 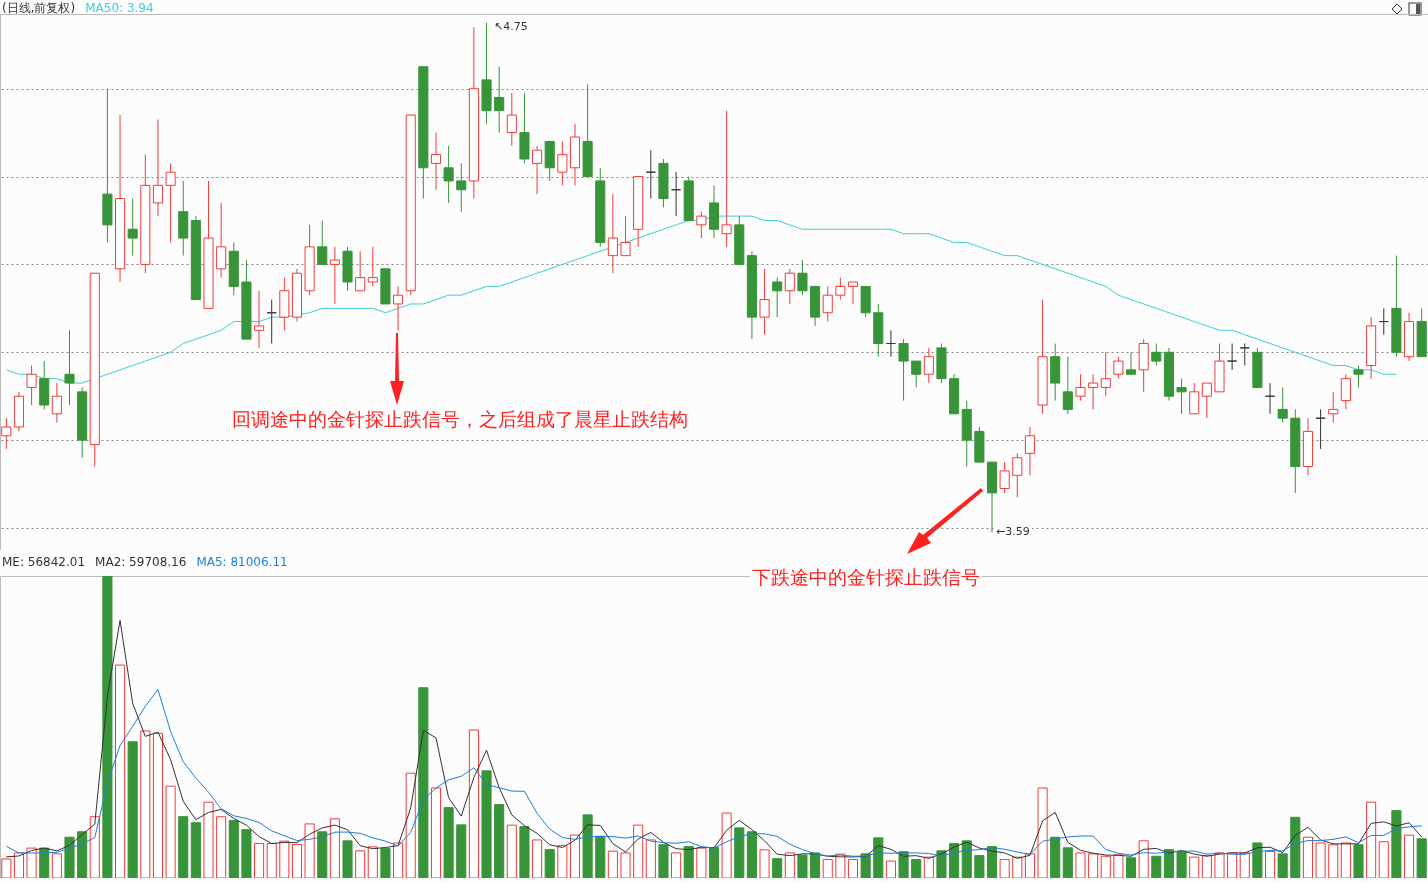 I want to click on annotation: 回调途中的金针探止跌信号，之后组成了晨星止跌结构, so click(x=460, y=420).